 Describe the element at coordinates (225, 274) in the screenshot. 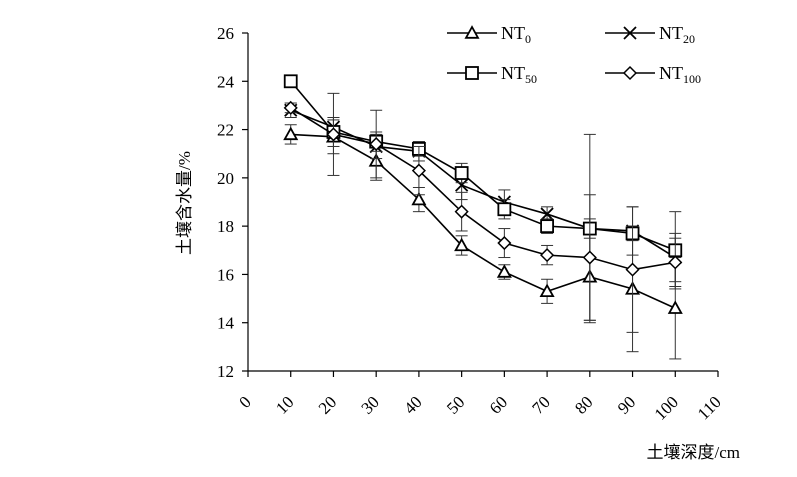

I see `y-tick-label: 16` at that location.